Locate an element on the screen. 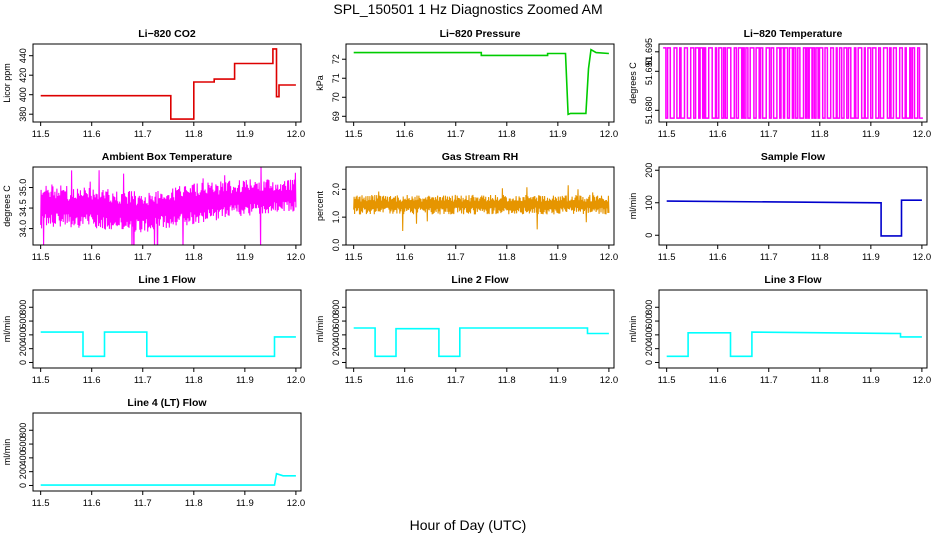 Image resolution: width=936 pixels, height=540 pixels. y-tick-label: 51.695 is located at coordinates (649, 52).